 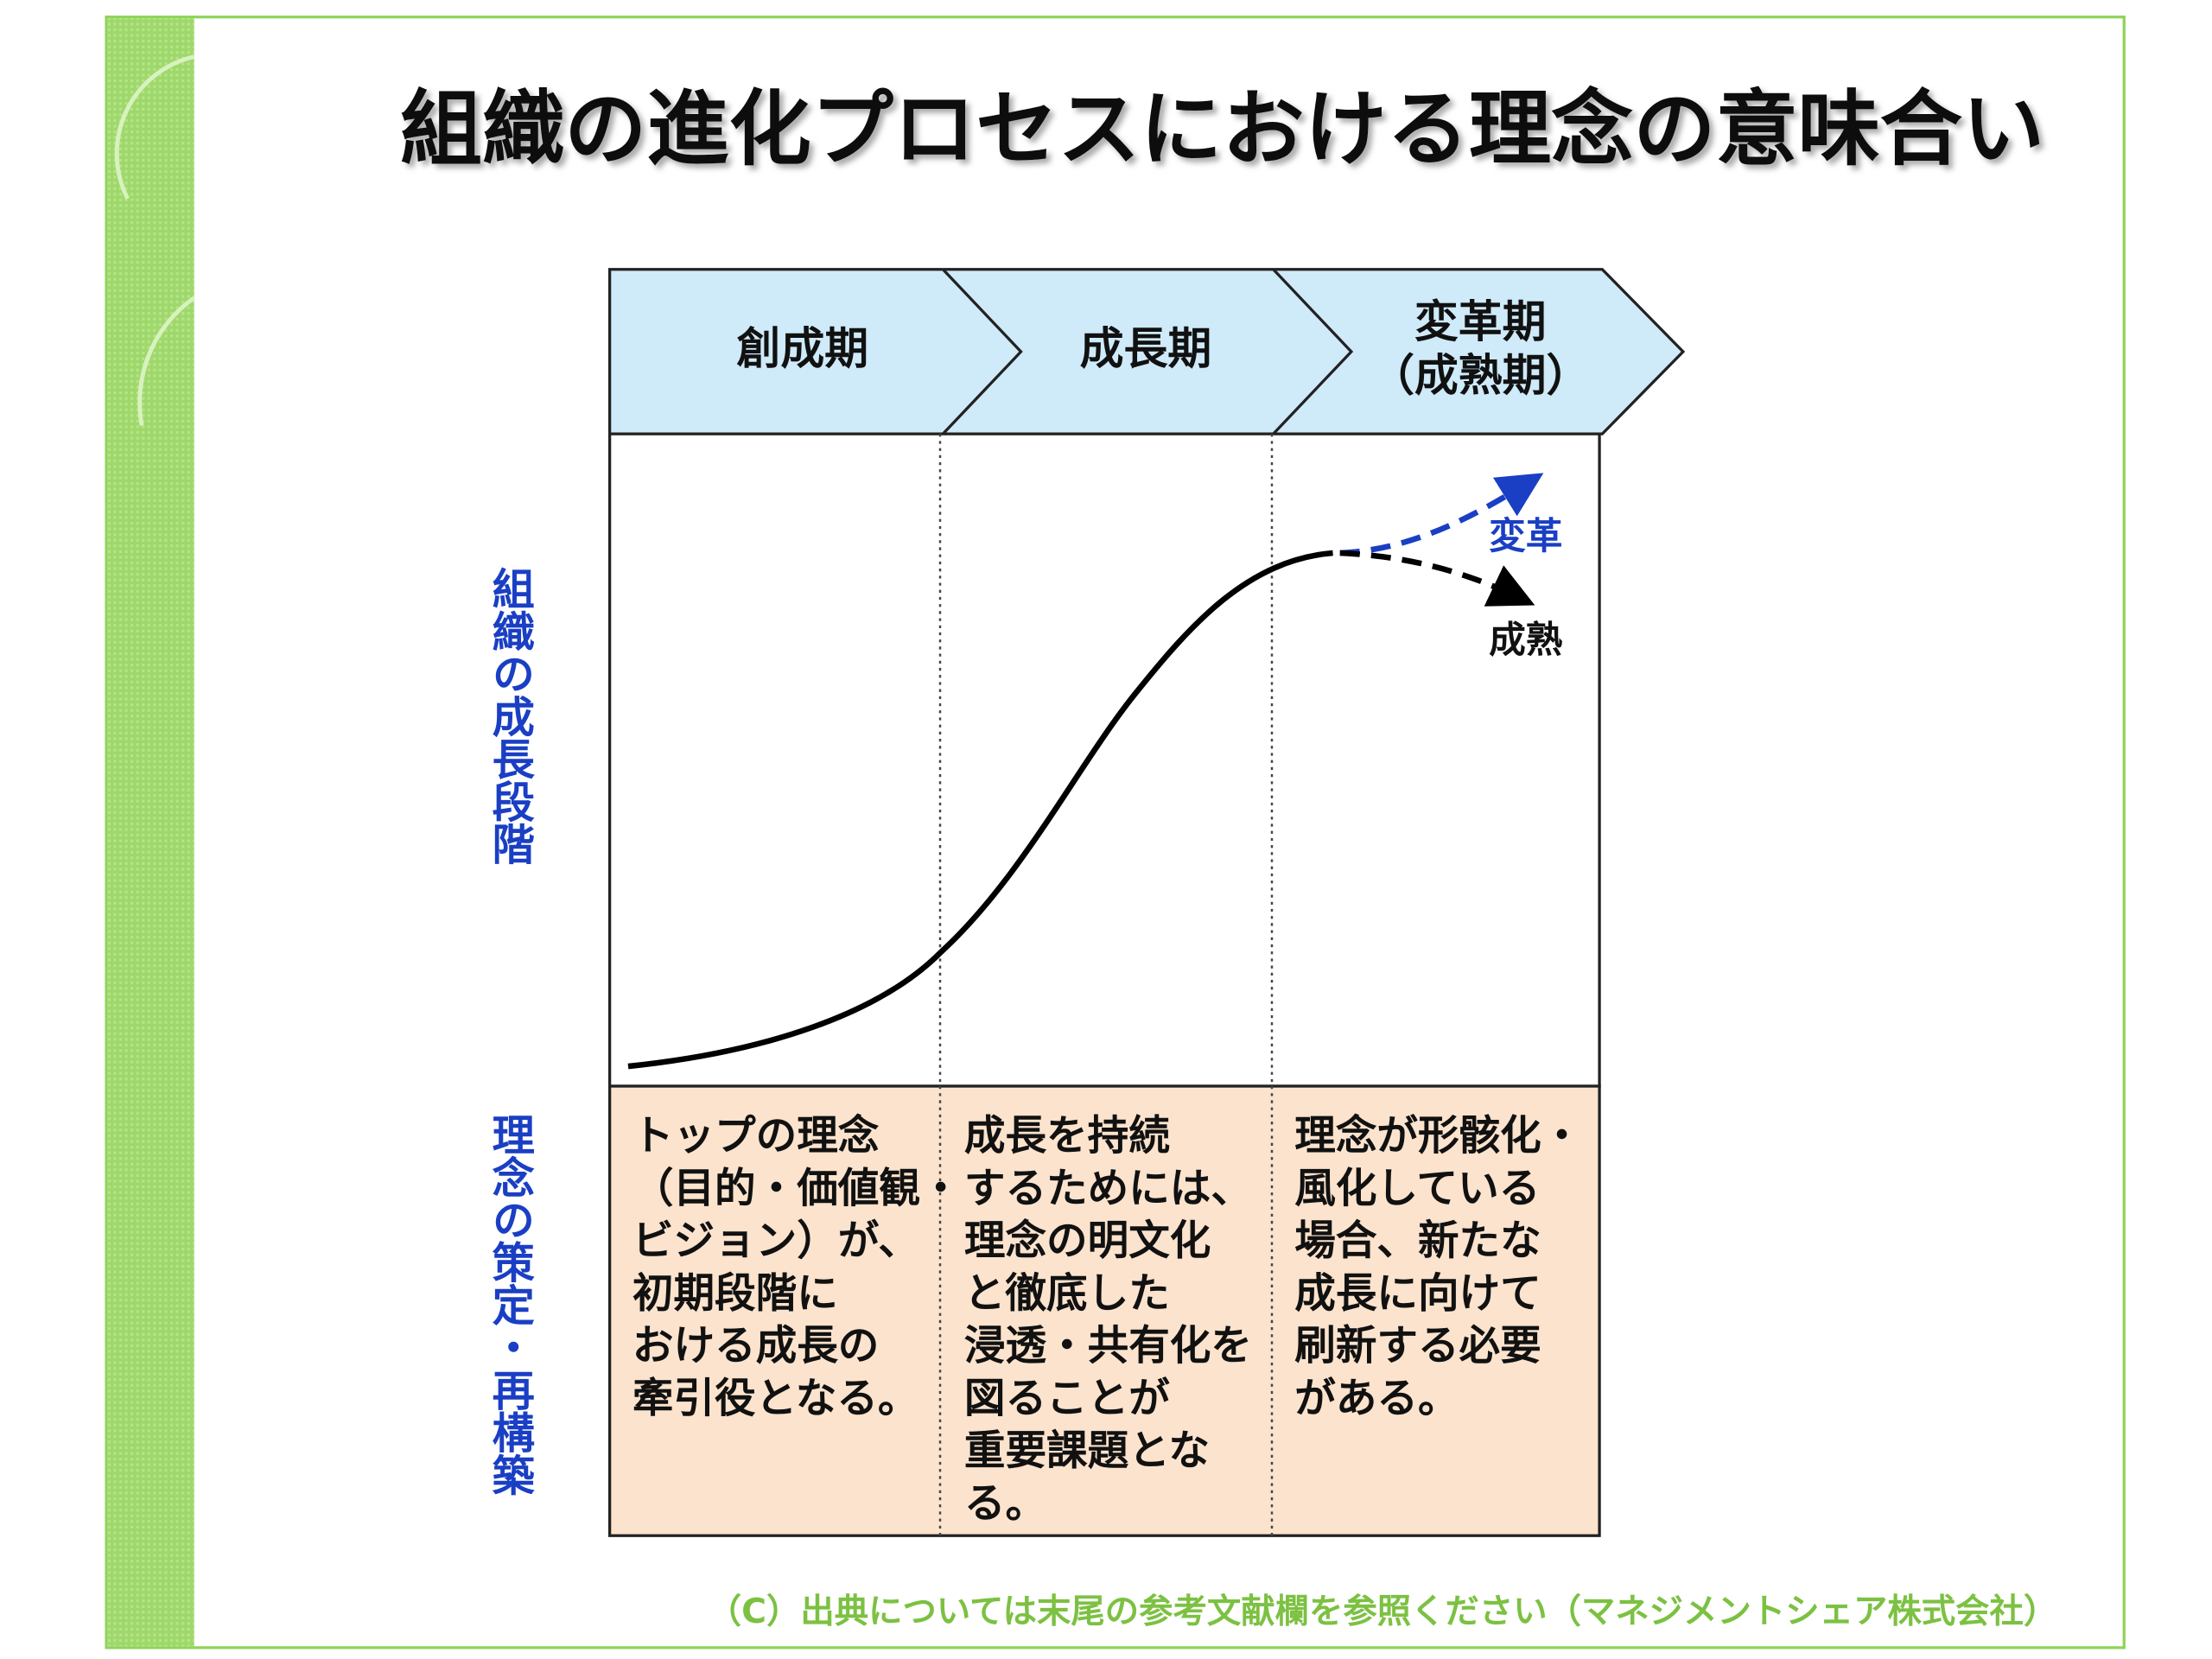 What do you see at coordinates (1441, 514) in the screenshot?
I see `transform-arrow` at bounding box center [1441, 514].